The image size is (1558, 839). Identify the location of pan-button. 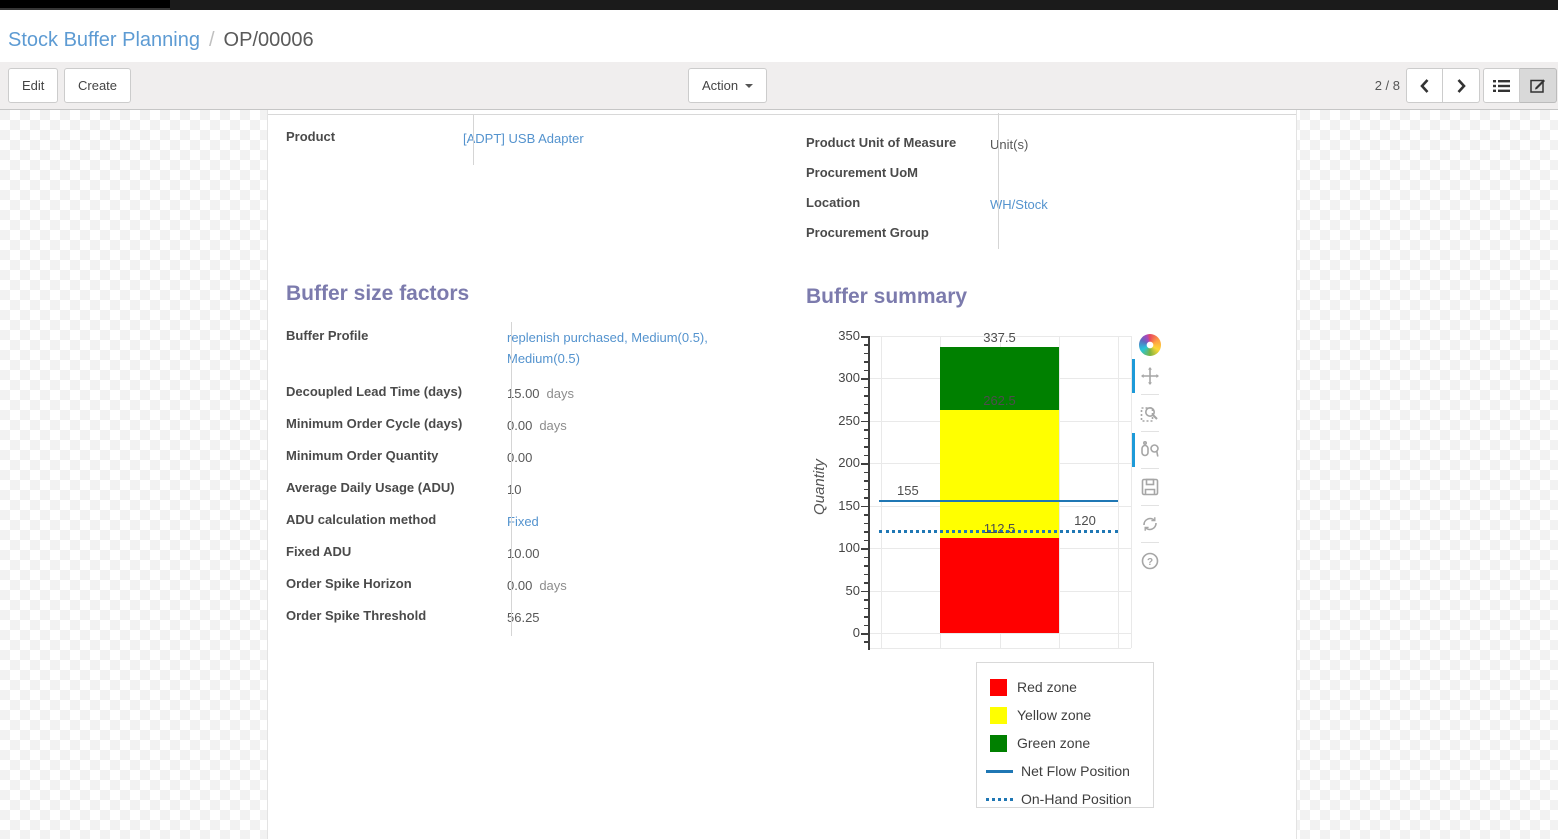
(1150, 376).